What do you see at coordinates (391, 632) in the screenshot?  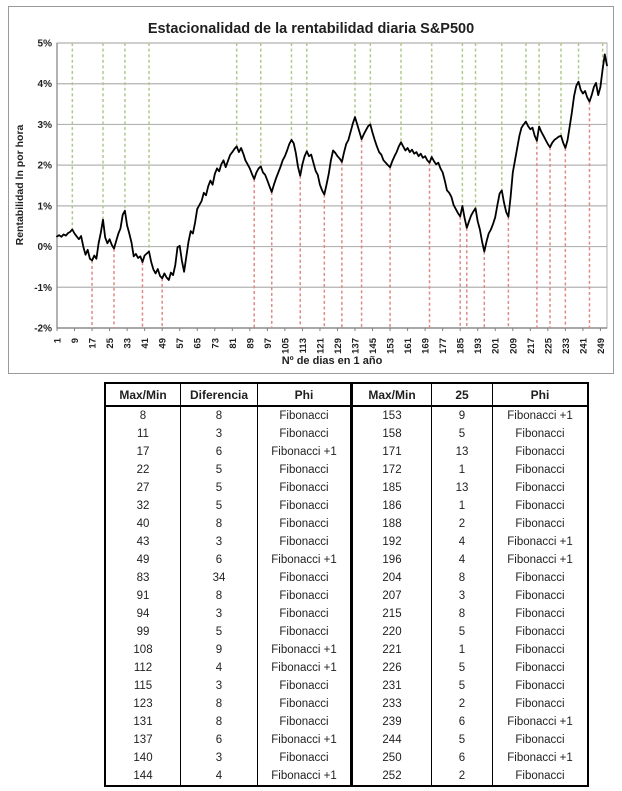 I see `table-cell: 220` at bounding box center [391, 632].